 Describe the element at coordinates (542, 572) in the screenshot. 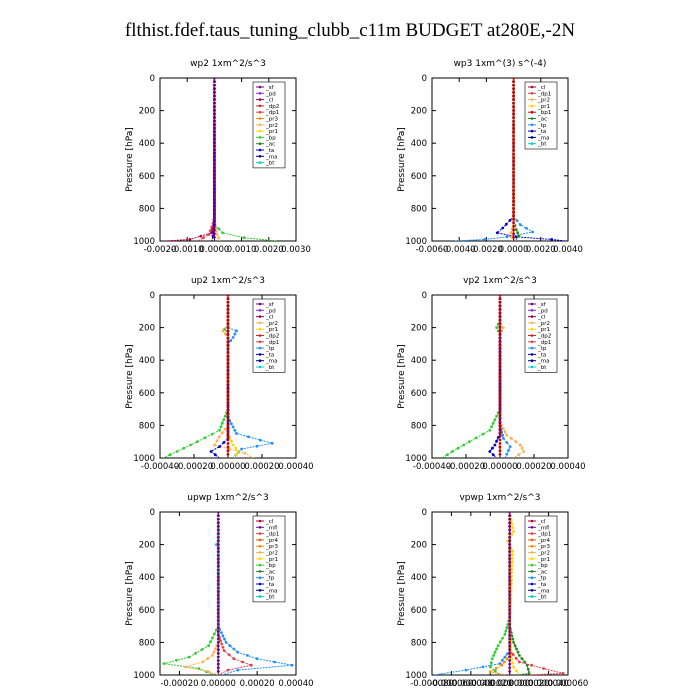

I see `legend-label: _ac` at that location.